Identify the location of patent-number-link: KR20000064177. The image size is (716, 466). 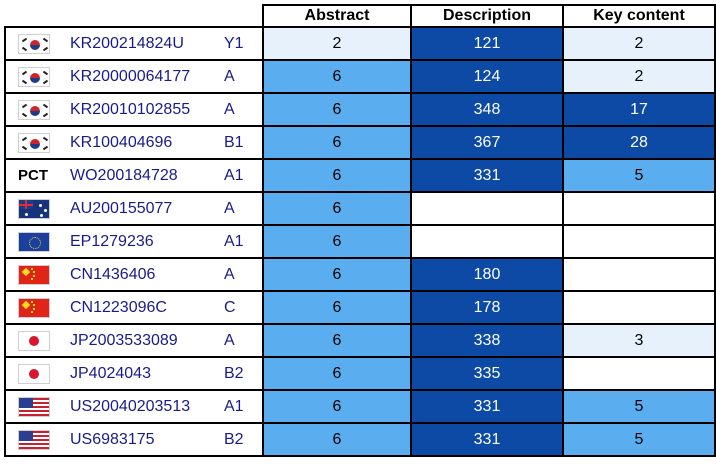
(147, 77).